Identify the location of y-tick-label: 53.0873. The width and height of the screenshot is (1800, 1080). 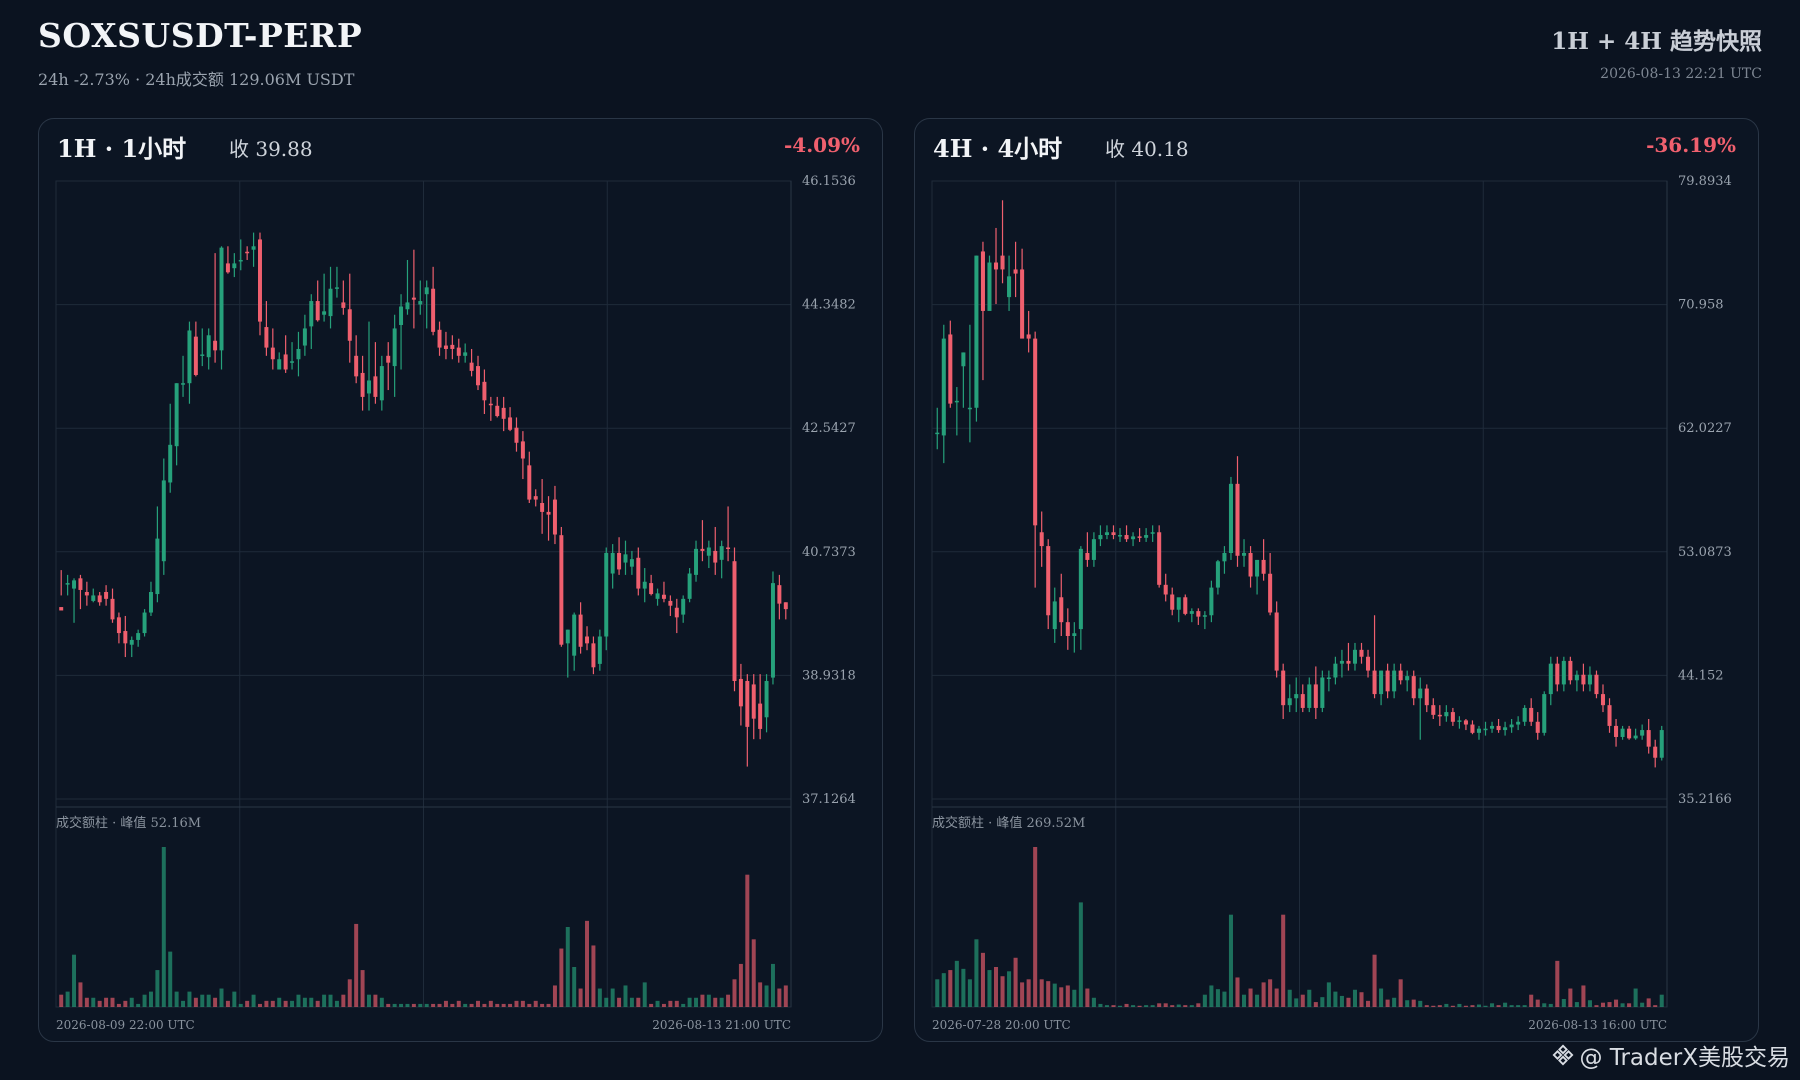
(1705, 552).